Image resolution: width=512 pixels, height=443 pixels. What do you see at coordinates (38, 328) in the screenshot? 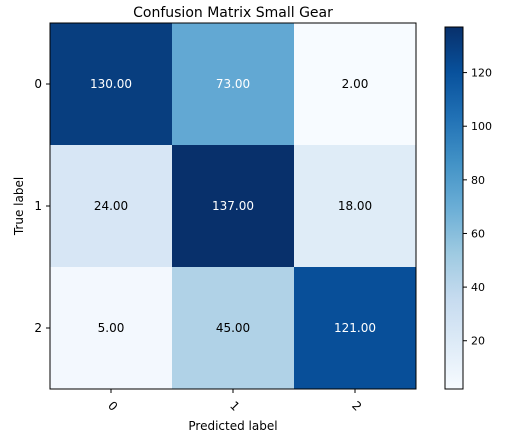
I see `y-tick-label: 2` at bounding box center [38, 328].